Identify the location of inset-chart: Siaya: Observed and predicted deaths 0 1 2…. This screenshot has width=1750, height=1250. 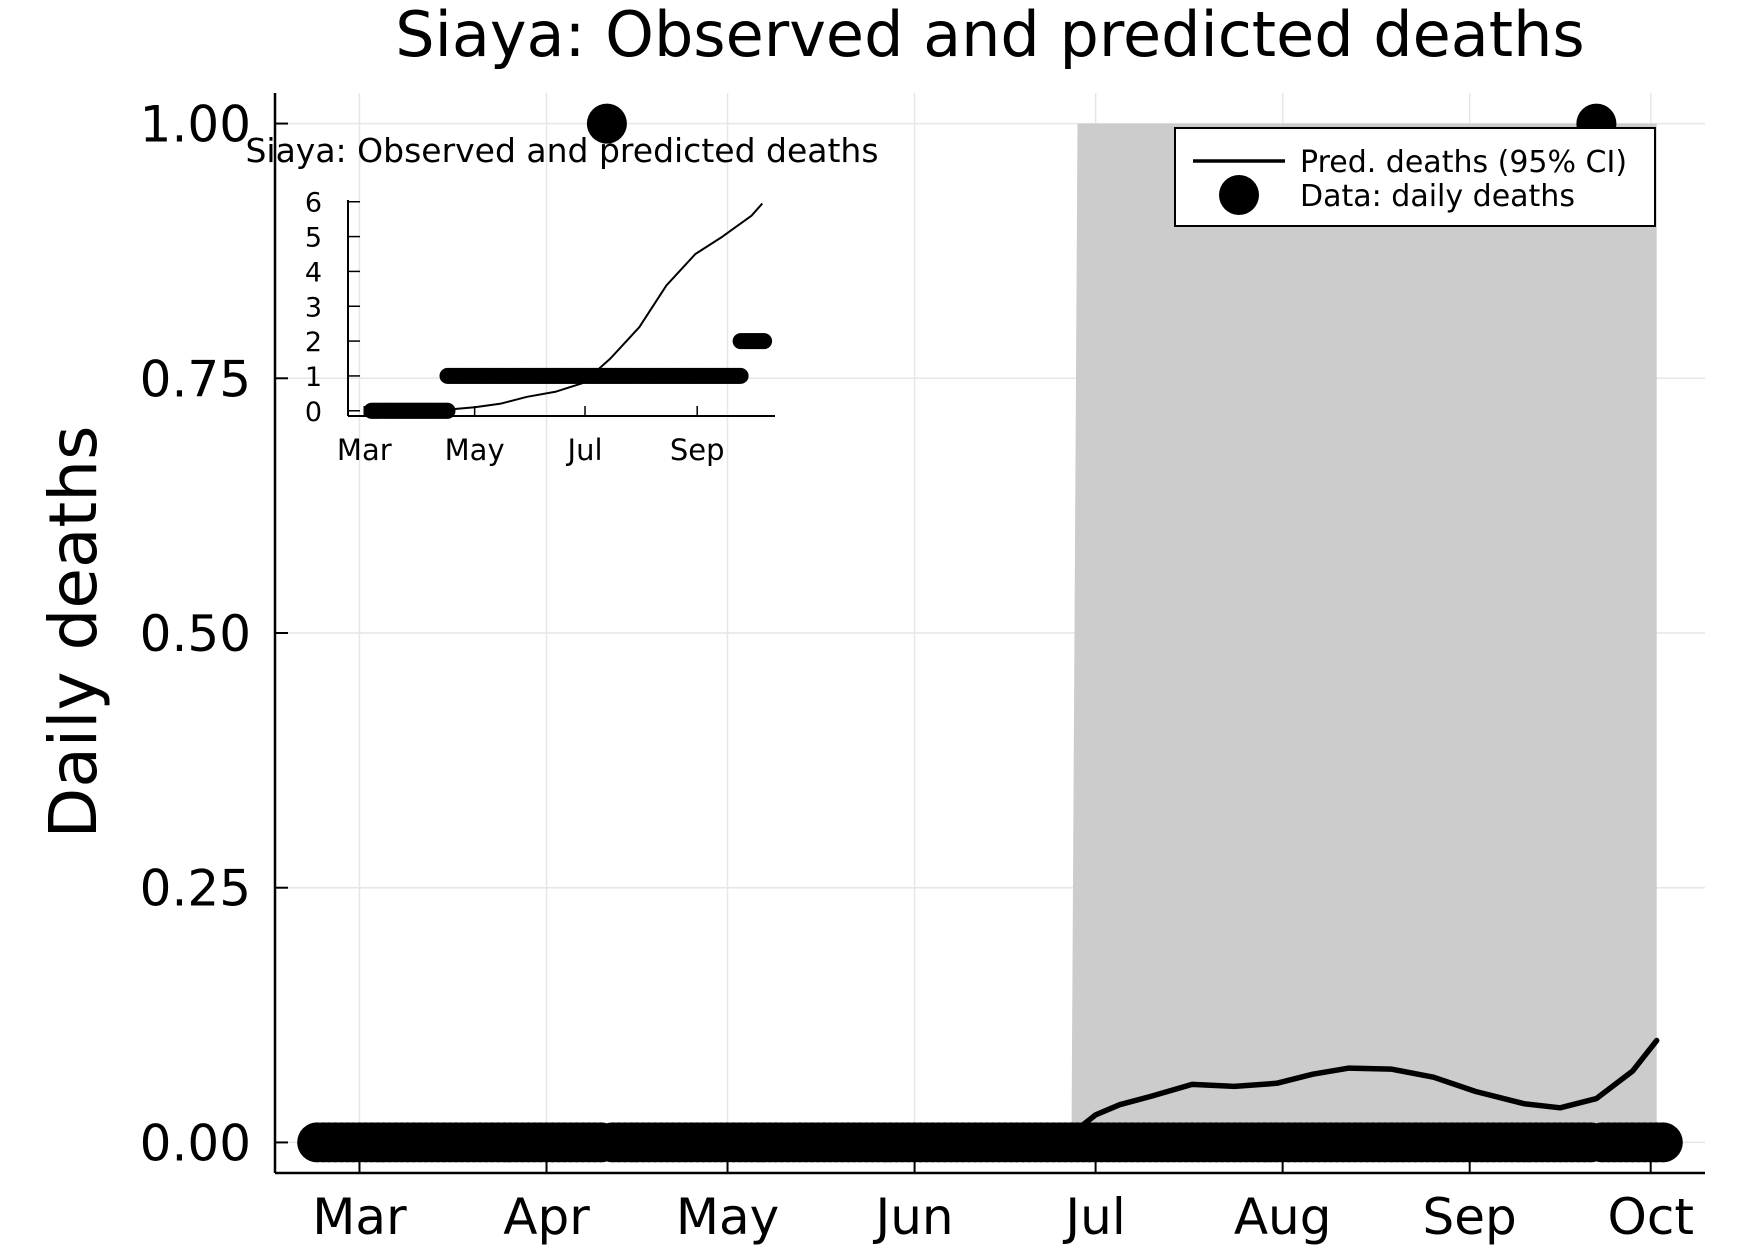
(561, 299).